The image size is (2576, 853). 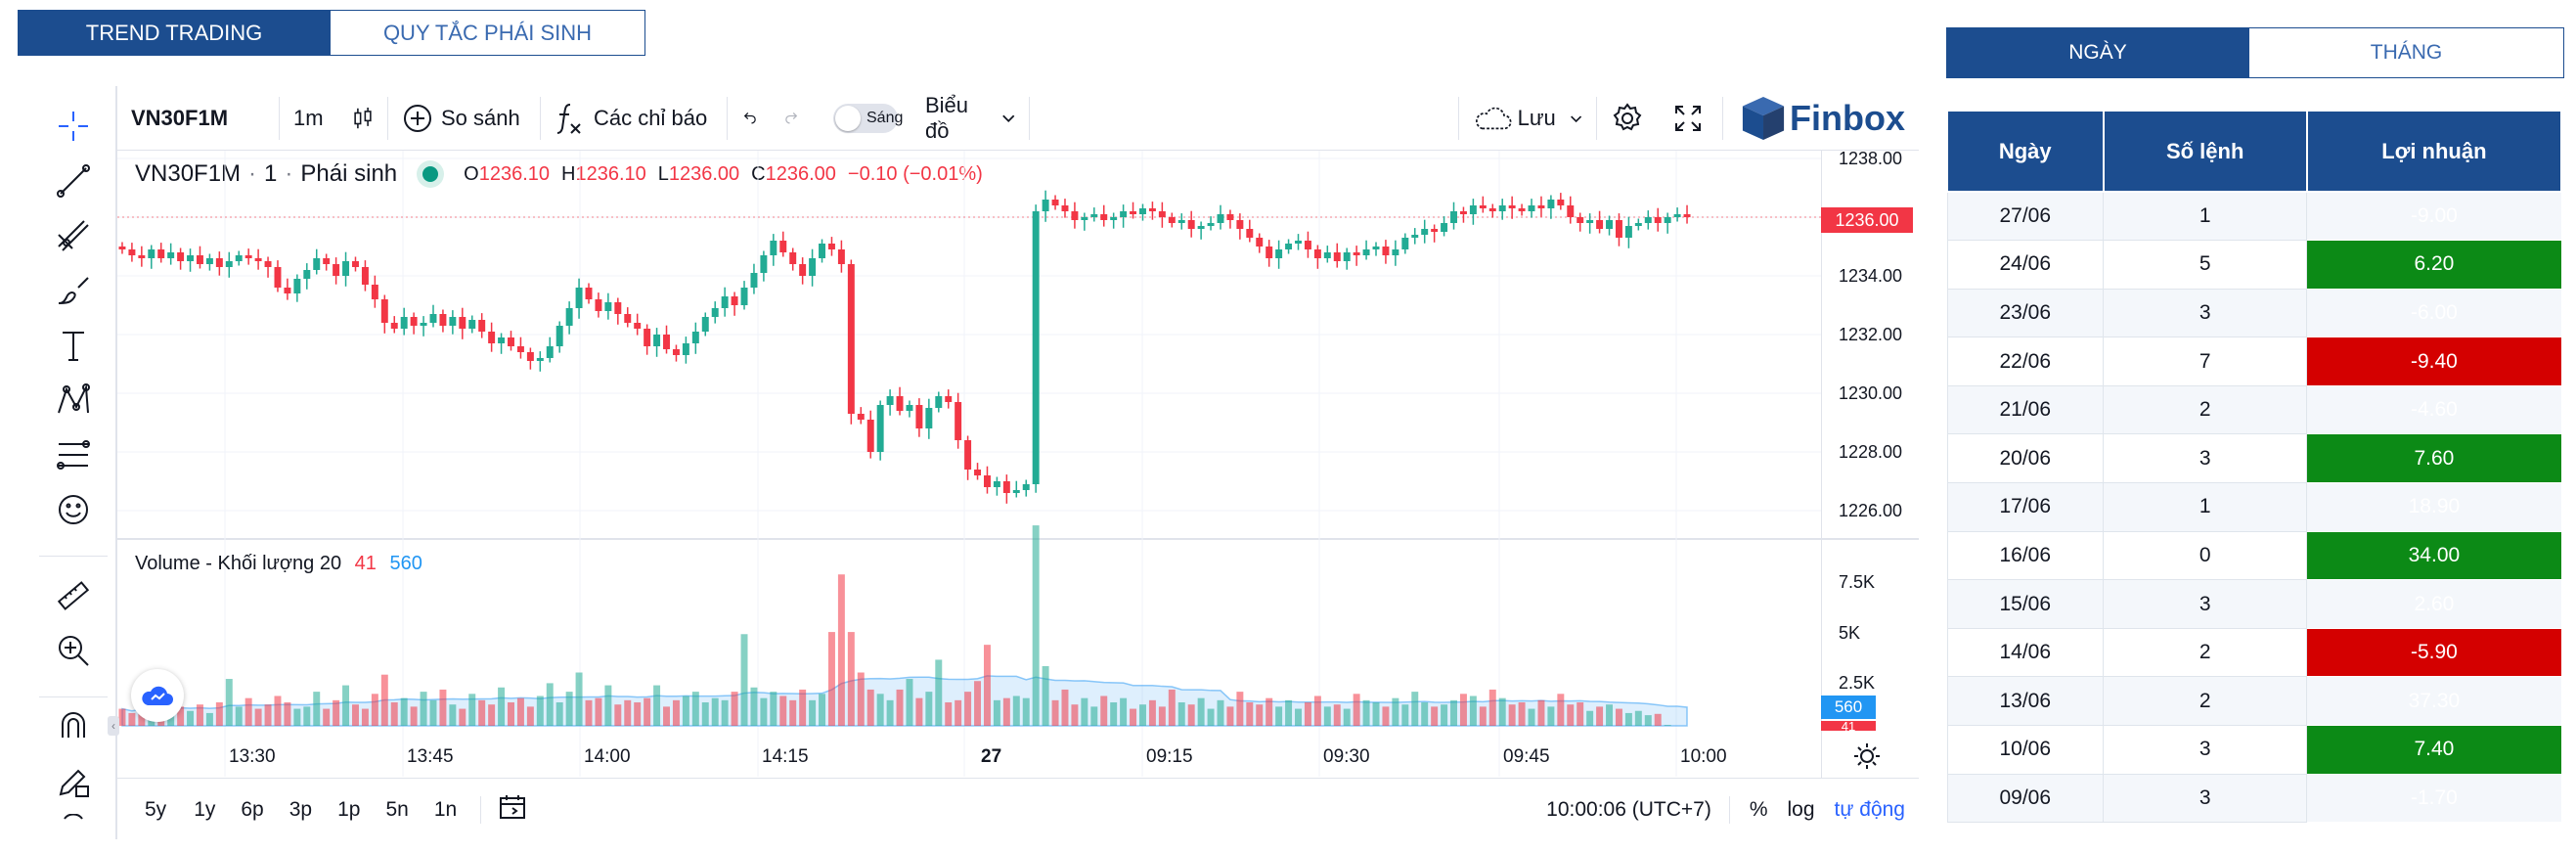 What do you see at coordinates (792, 118) in the screenshot?
I see `redo-button` at bounding box center [792, 118].